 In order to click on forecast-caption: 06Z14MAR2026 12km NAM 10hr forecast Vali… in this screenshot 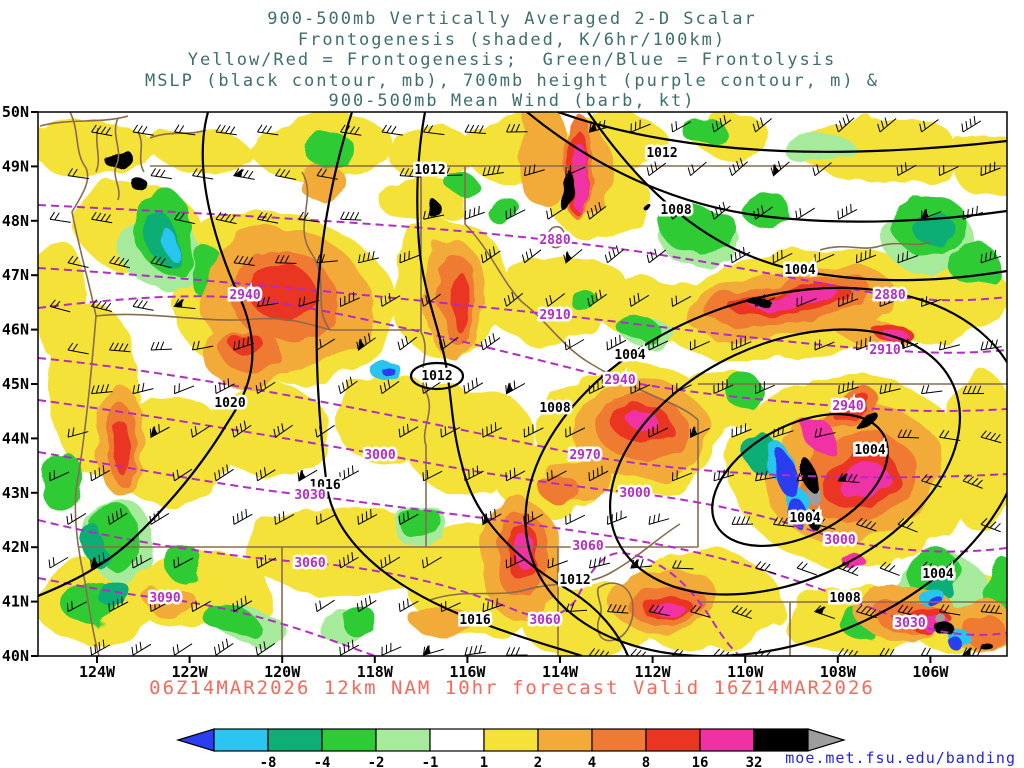, I will do `click(512, 688)`.